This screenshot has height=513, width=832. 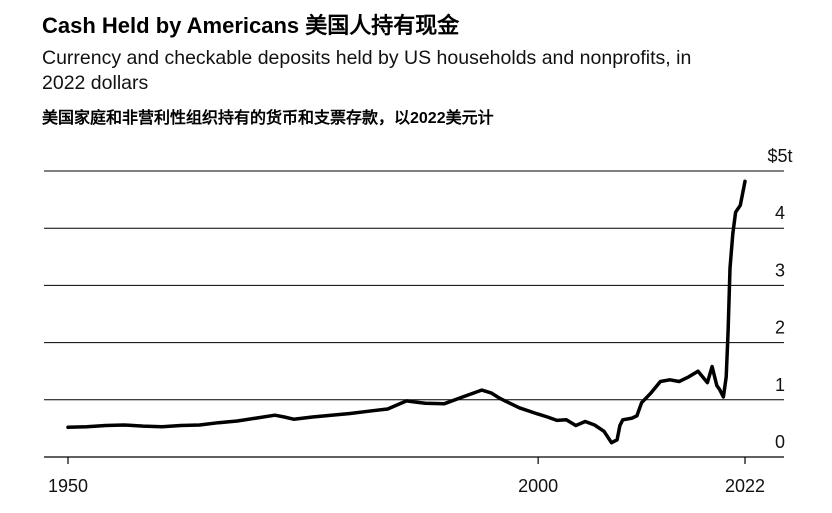 I want to click on x-axis: 1950 2000 2022, so click(x=406, y=476).